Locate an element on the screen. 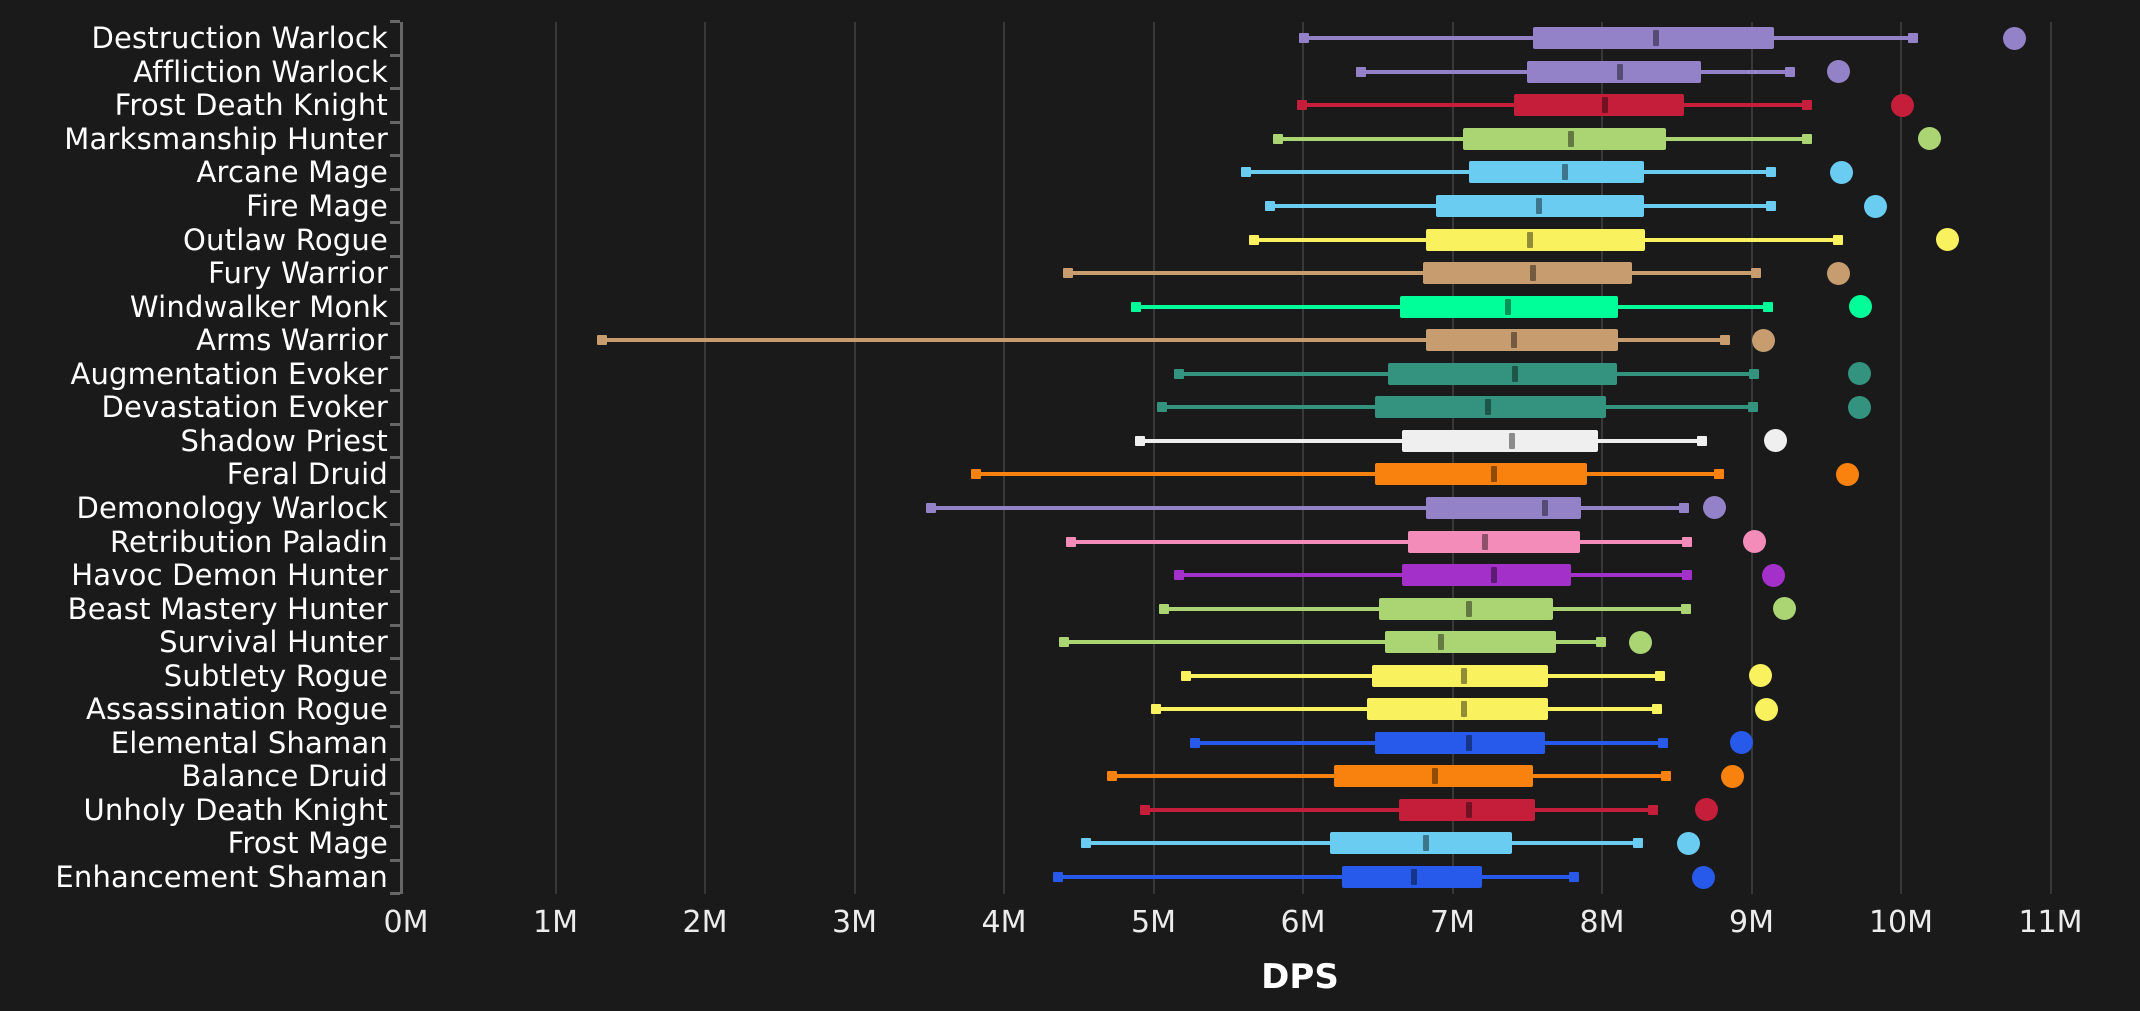  x-tick-label: 2M is located at coordinates (705, 922).